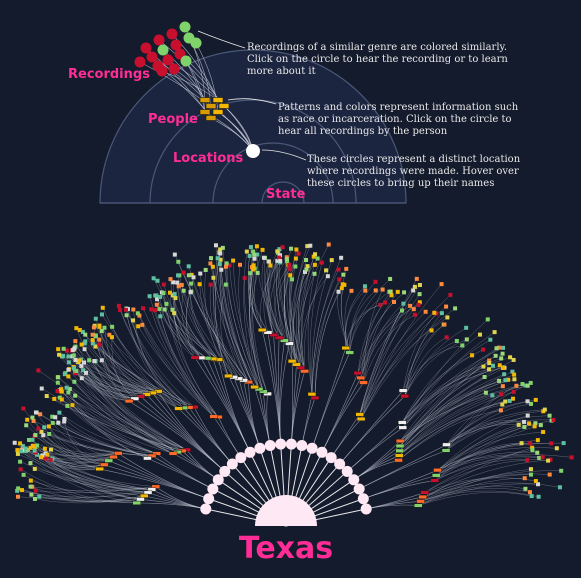  What do you see at coordinates (214, 109) in the screenshot?
I see `legend-people-marks` at bounding box center [214, 109].